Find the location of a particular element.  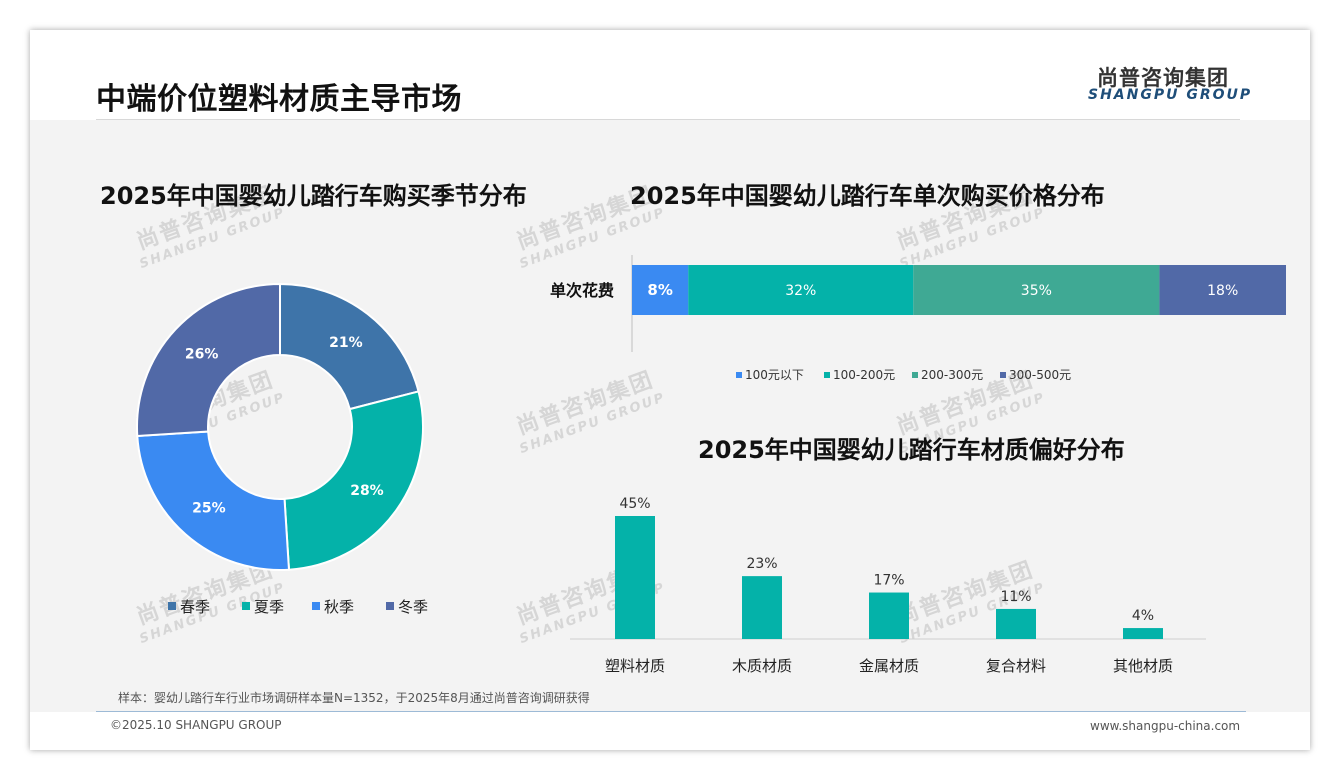

bar-value-label: 45% is located at coordinates (634, 504).